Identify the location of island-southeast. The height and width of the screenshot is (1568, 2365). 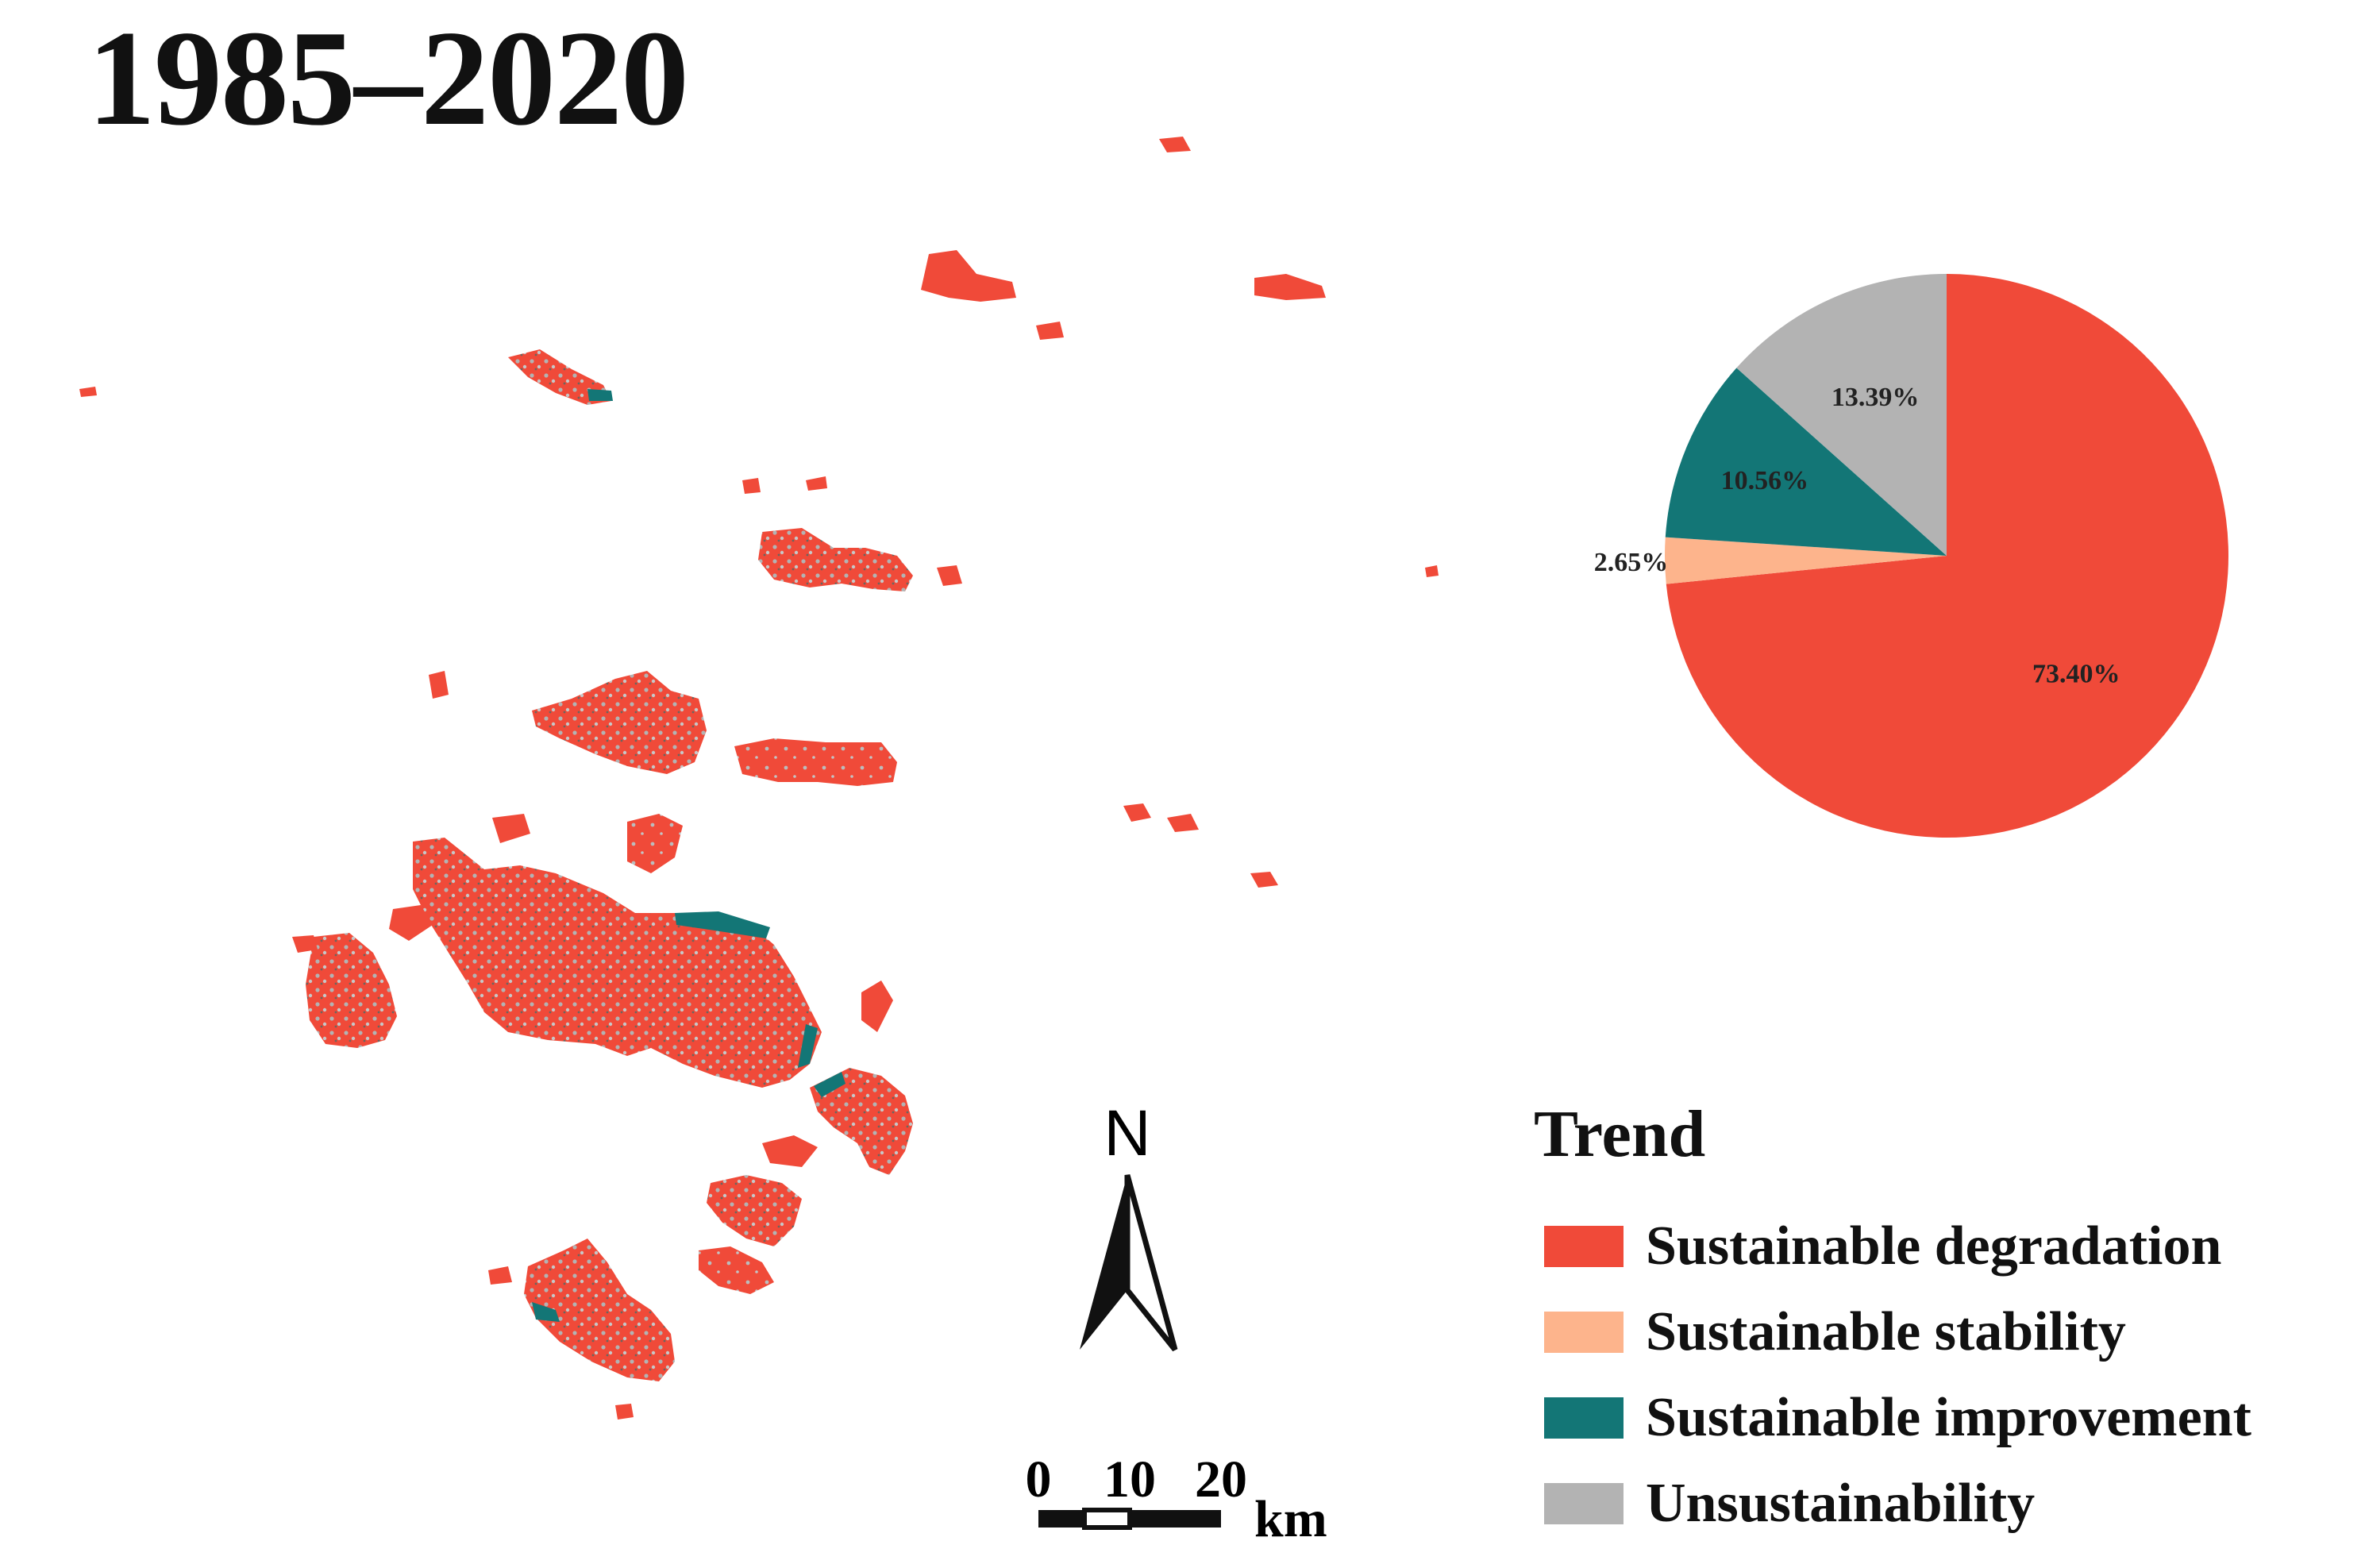
(861, 1121).